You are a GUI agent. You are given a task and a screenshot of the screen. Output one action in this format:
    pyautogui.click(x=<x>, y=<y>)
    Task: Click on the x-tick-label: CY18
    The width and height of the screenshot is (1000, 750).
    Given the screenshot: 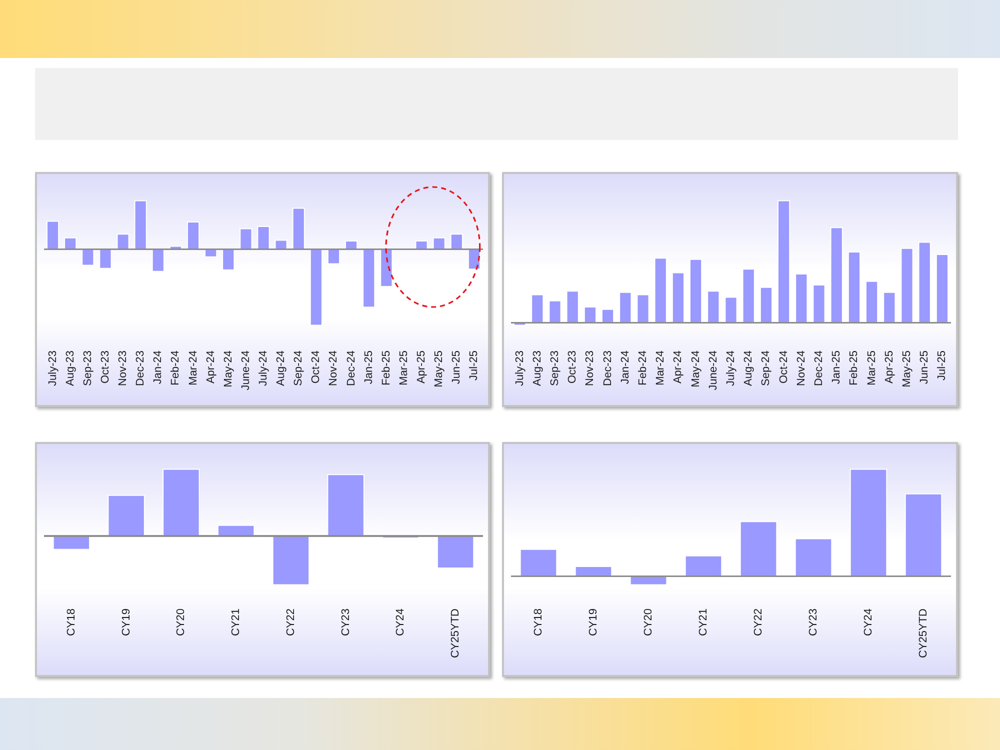 What is the action you would take?
    pyautogui.click(x=538, y=622)
    